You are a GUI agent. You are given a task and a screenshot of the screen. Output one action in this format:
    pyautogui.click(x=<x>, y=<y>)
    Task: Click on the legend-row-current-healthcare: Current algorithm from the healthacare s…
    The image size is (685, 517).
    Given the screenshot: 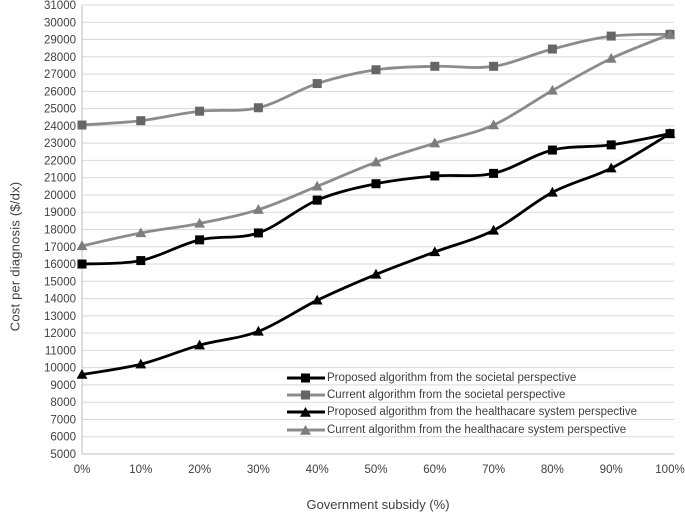 What is the action you would take?
    pyautogui.click(x=462, y=429)
    